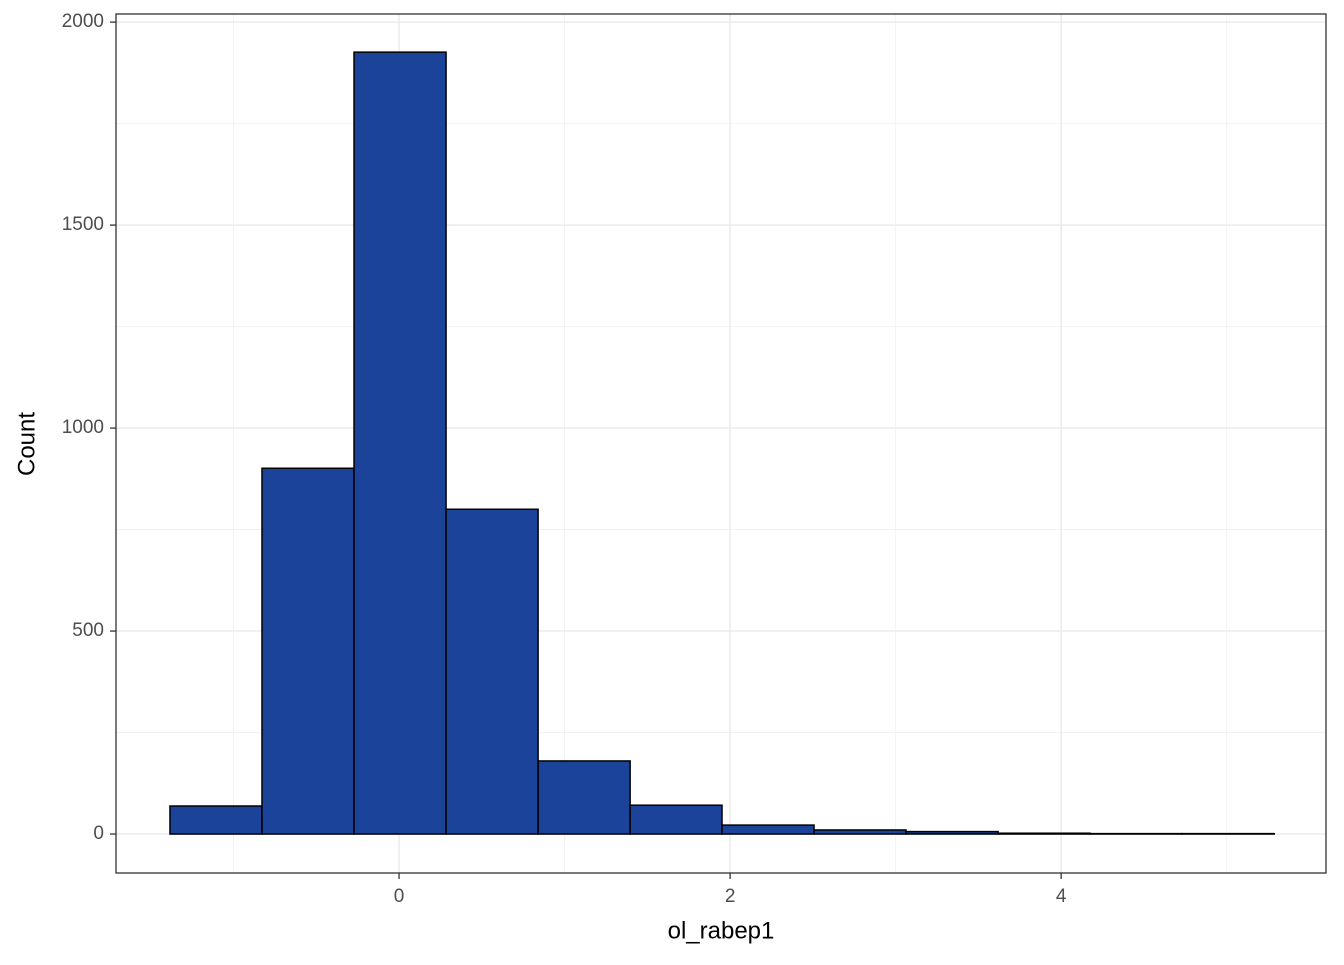 The width and height of the screenshot is (1344, 965). I want to click on y-tick-label: 2000, so click(83, 21).